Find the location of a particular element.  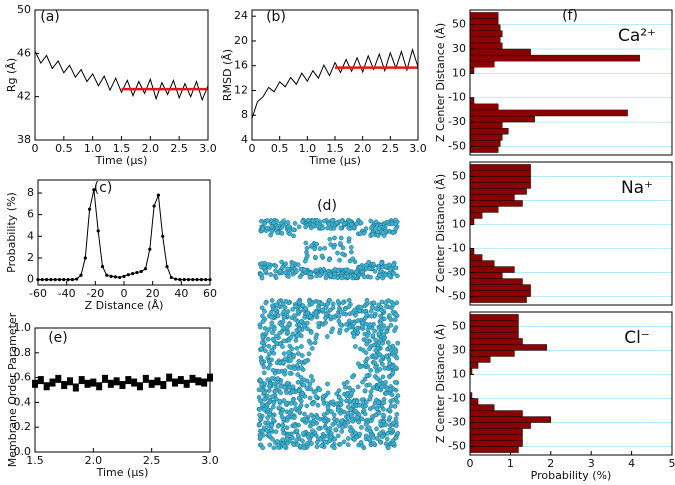

y-tick-label: -30 is located at coordinates (457, 422).